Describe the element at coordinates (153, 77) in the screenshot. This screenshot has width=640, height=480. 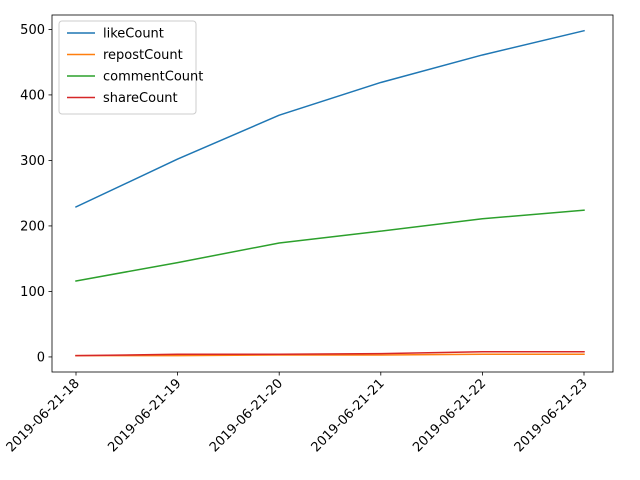
I see `legend-label-commentCount: commentCount` at that location.